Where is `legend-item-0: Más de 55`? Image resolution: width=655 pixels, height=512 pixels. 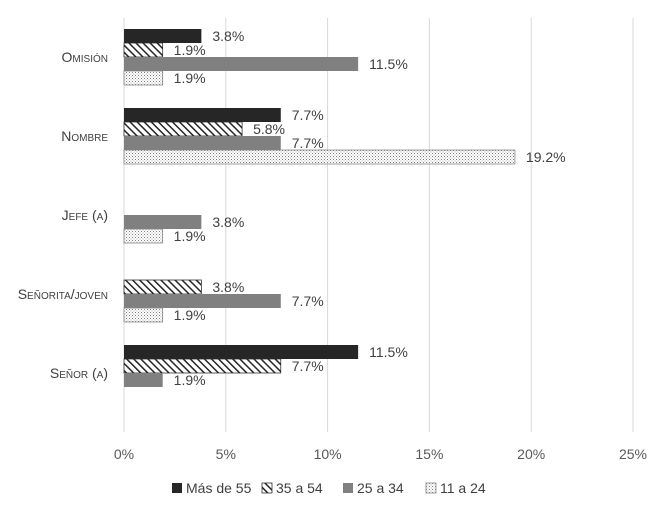 legend-item-0: Más de 55 is located at coordinates (212, 488).